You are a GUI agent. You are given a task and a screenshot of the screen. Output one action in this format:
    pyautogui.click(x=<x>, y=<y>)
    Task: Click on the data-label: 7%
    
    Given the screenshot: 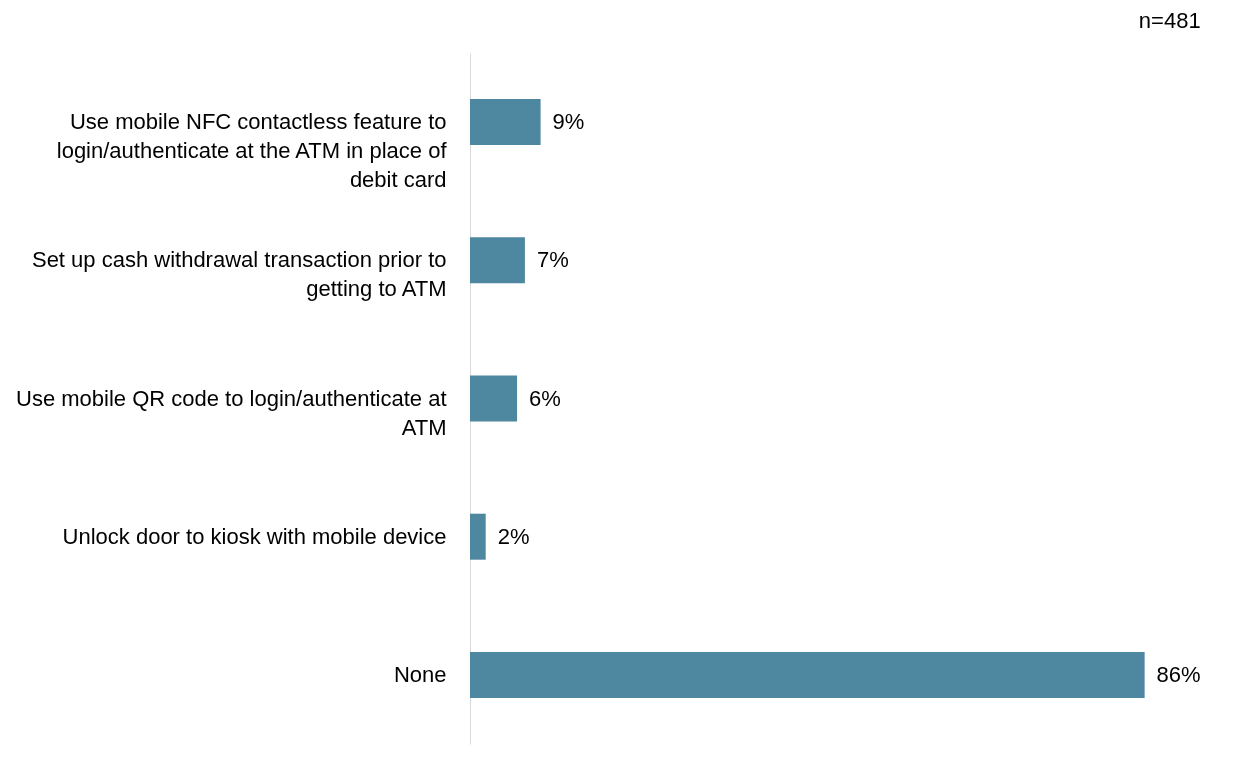 What is the action you would take?
    pyautogui.click(x=552, y=260)
    